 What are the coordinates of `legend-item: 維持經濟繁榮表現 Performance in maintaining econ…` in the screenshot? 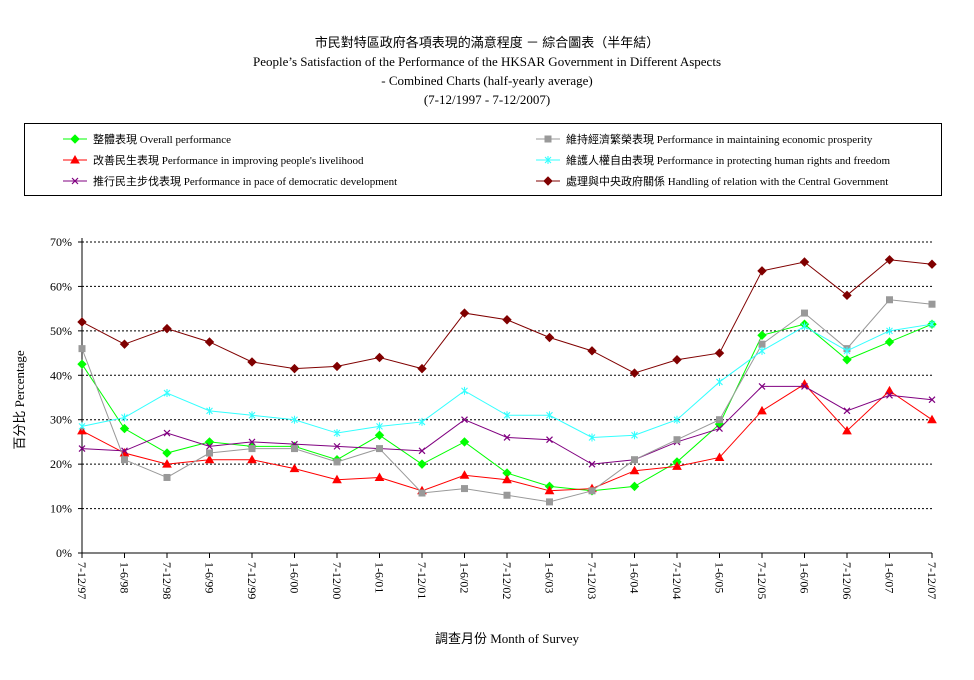 It's located at (704, 139).